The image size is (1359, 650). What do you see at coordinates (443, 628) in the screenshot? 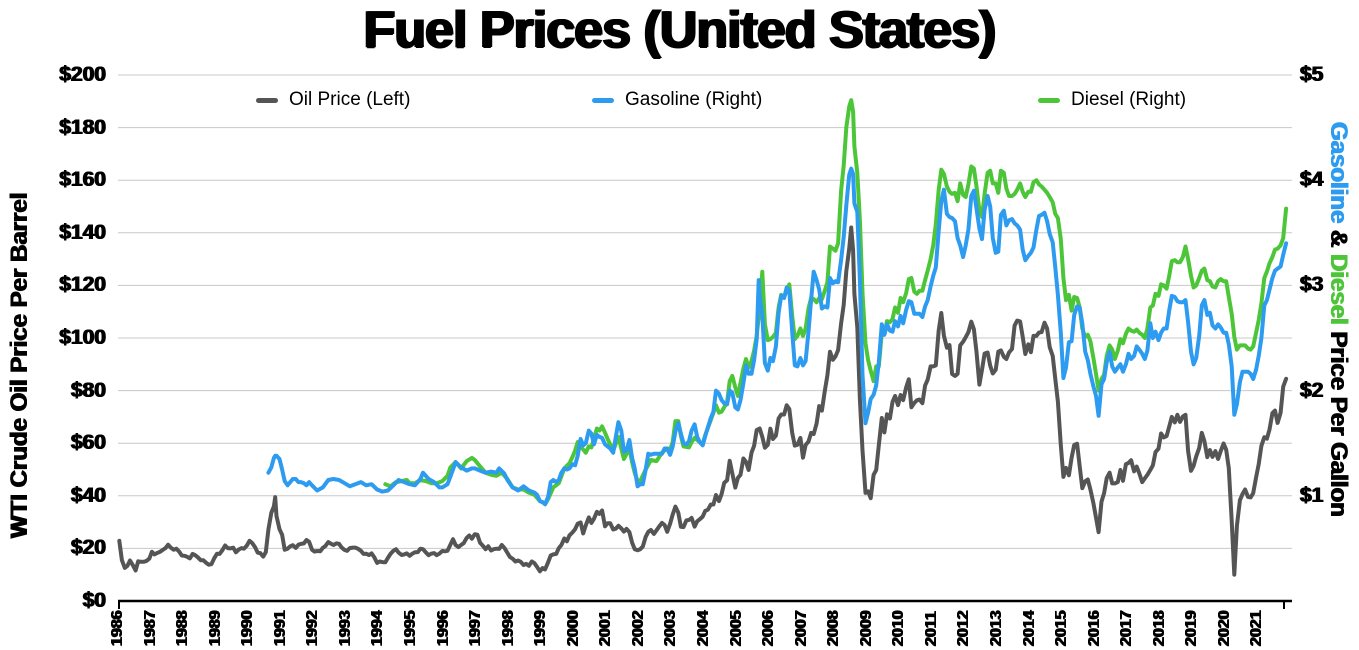
I see `x-axis-year-label: 1996` at bounding box center [443, 628].